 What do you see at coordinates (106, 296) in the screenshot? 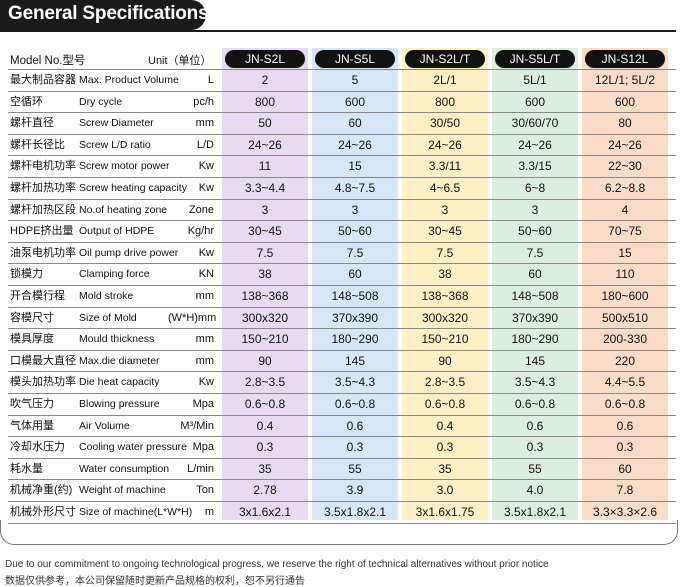
I see `spec-name-en: Mold stroke` at bounding box center [106, 296].